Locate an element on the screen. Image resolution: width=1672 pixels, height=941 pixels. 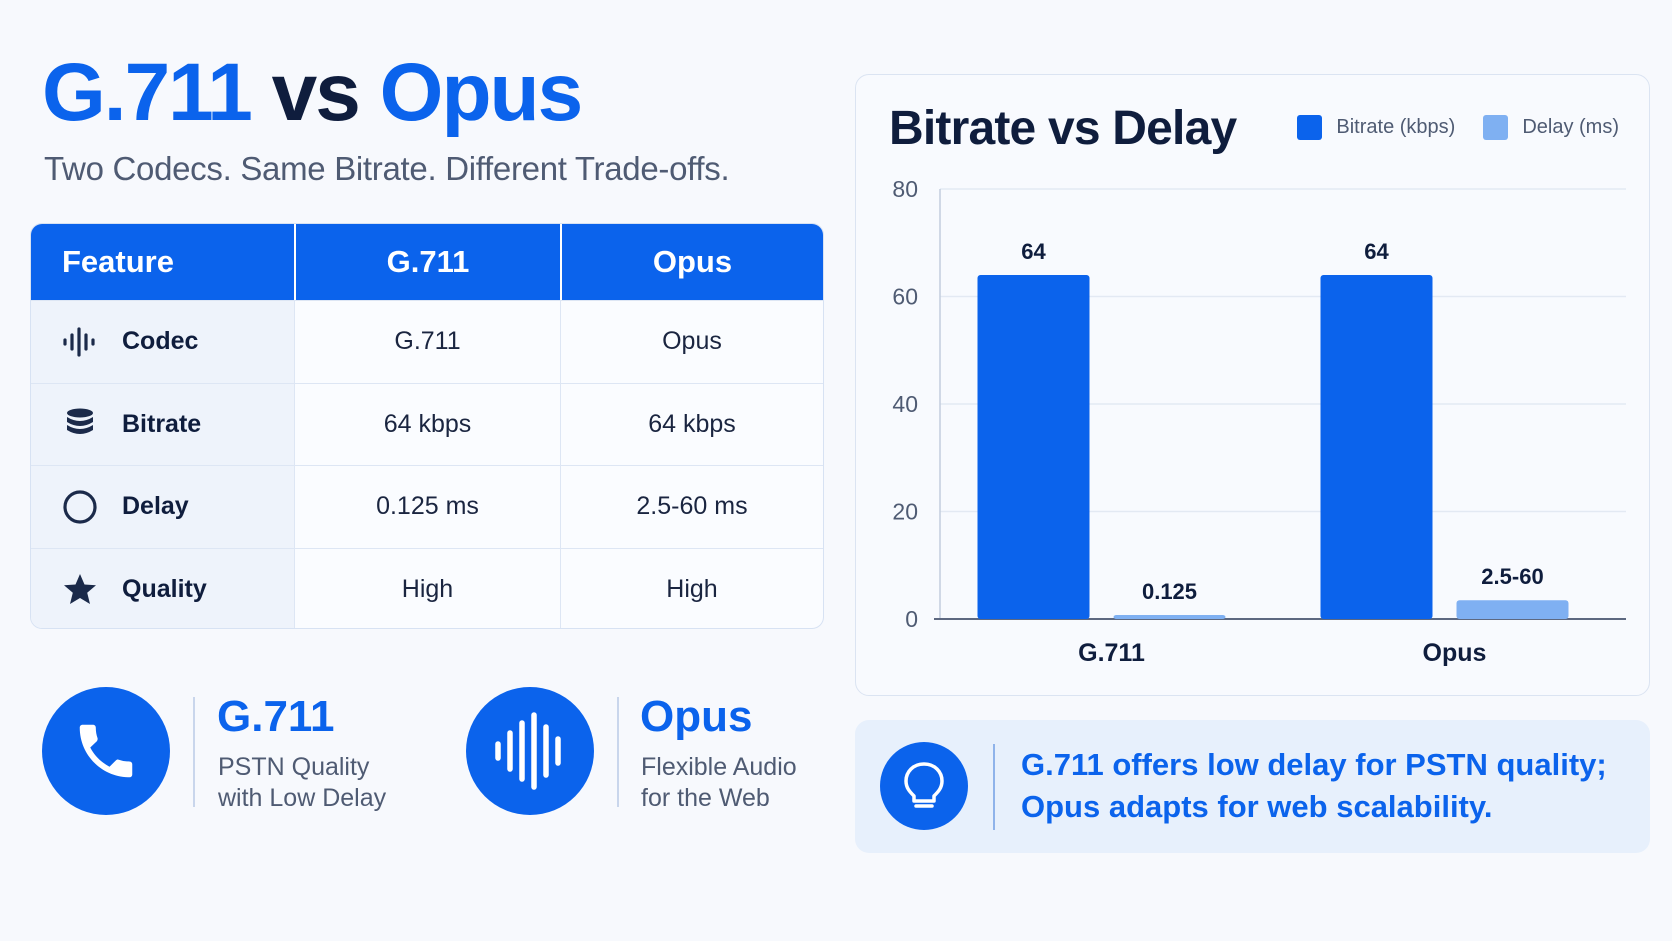
opus-value: High is located at coordinates (691, 588).